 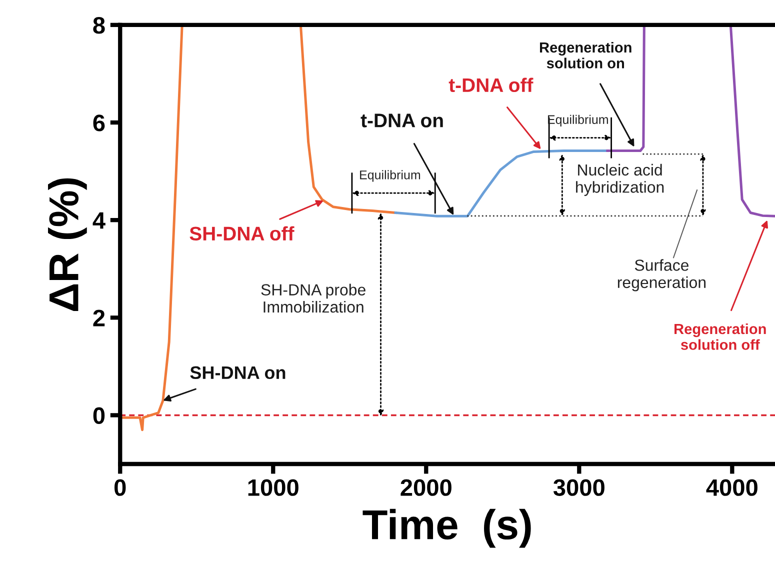 I want to click on x-tick-label: 4000, so click(x=732, y=487).